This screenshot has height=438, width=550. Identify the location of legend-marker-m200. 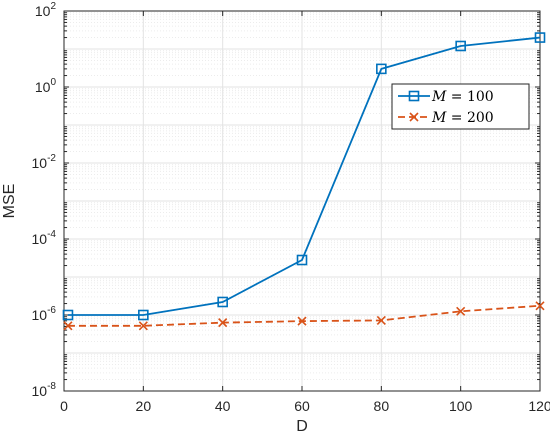
(414, 117).